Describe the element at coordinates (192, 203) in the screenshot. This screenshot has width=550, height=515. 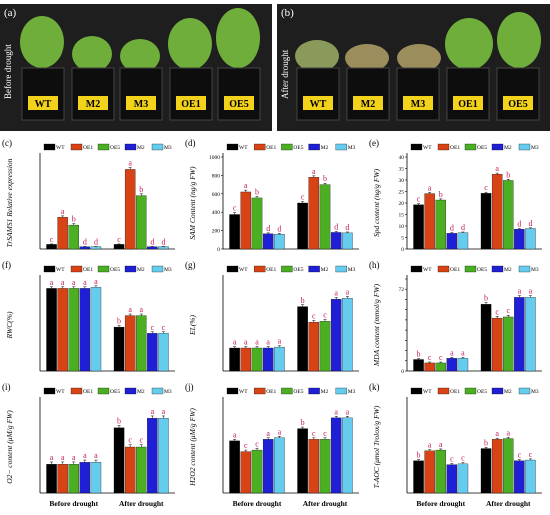
I see `y-axis-label: SAM Content (ng/g FW)` at that location.